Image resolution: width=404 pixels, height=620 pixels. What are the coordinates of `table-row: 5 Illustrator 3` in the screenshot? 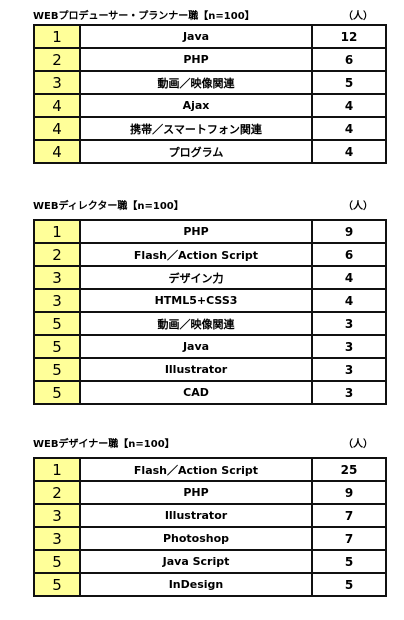 It's located at (210, 369).